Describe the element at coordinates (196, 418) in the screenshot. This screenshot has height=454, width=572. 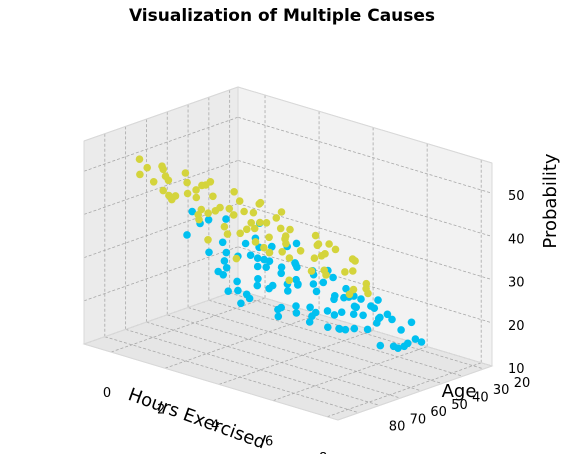
I see `x-axis-label: Hours Exercised` at that location.